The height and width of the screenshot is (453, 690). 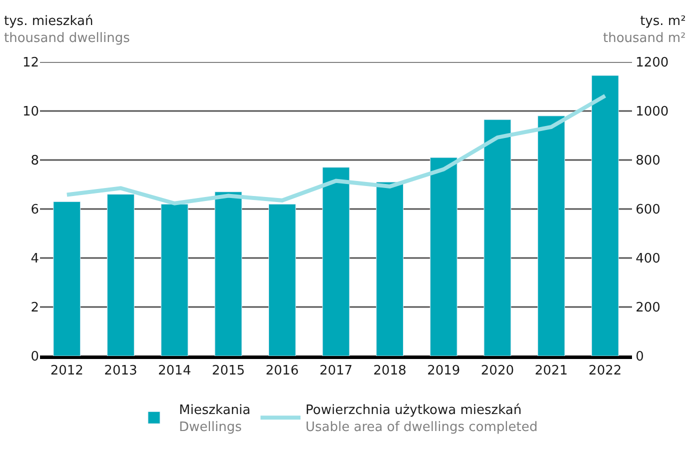 What do you see at coordinates (175, 371) in the screenshot?
I see `x-tick-label: 2014` at bounding box center [175, 371].